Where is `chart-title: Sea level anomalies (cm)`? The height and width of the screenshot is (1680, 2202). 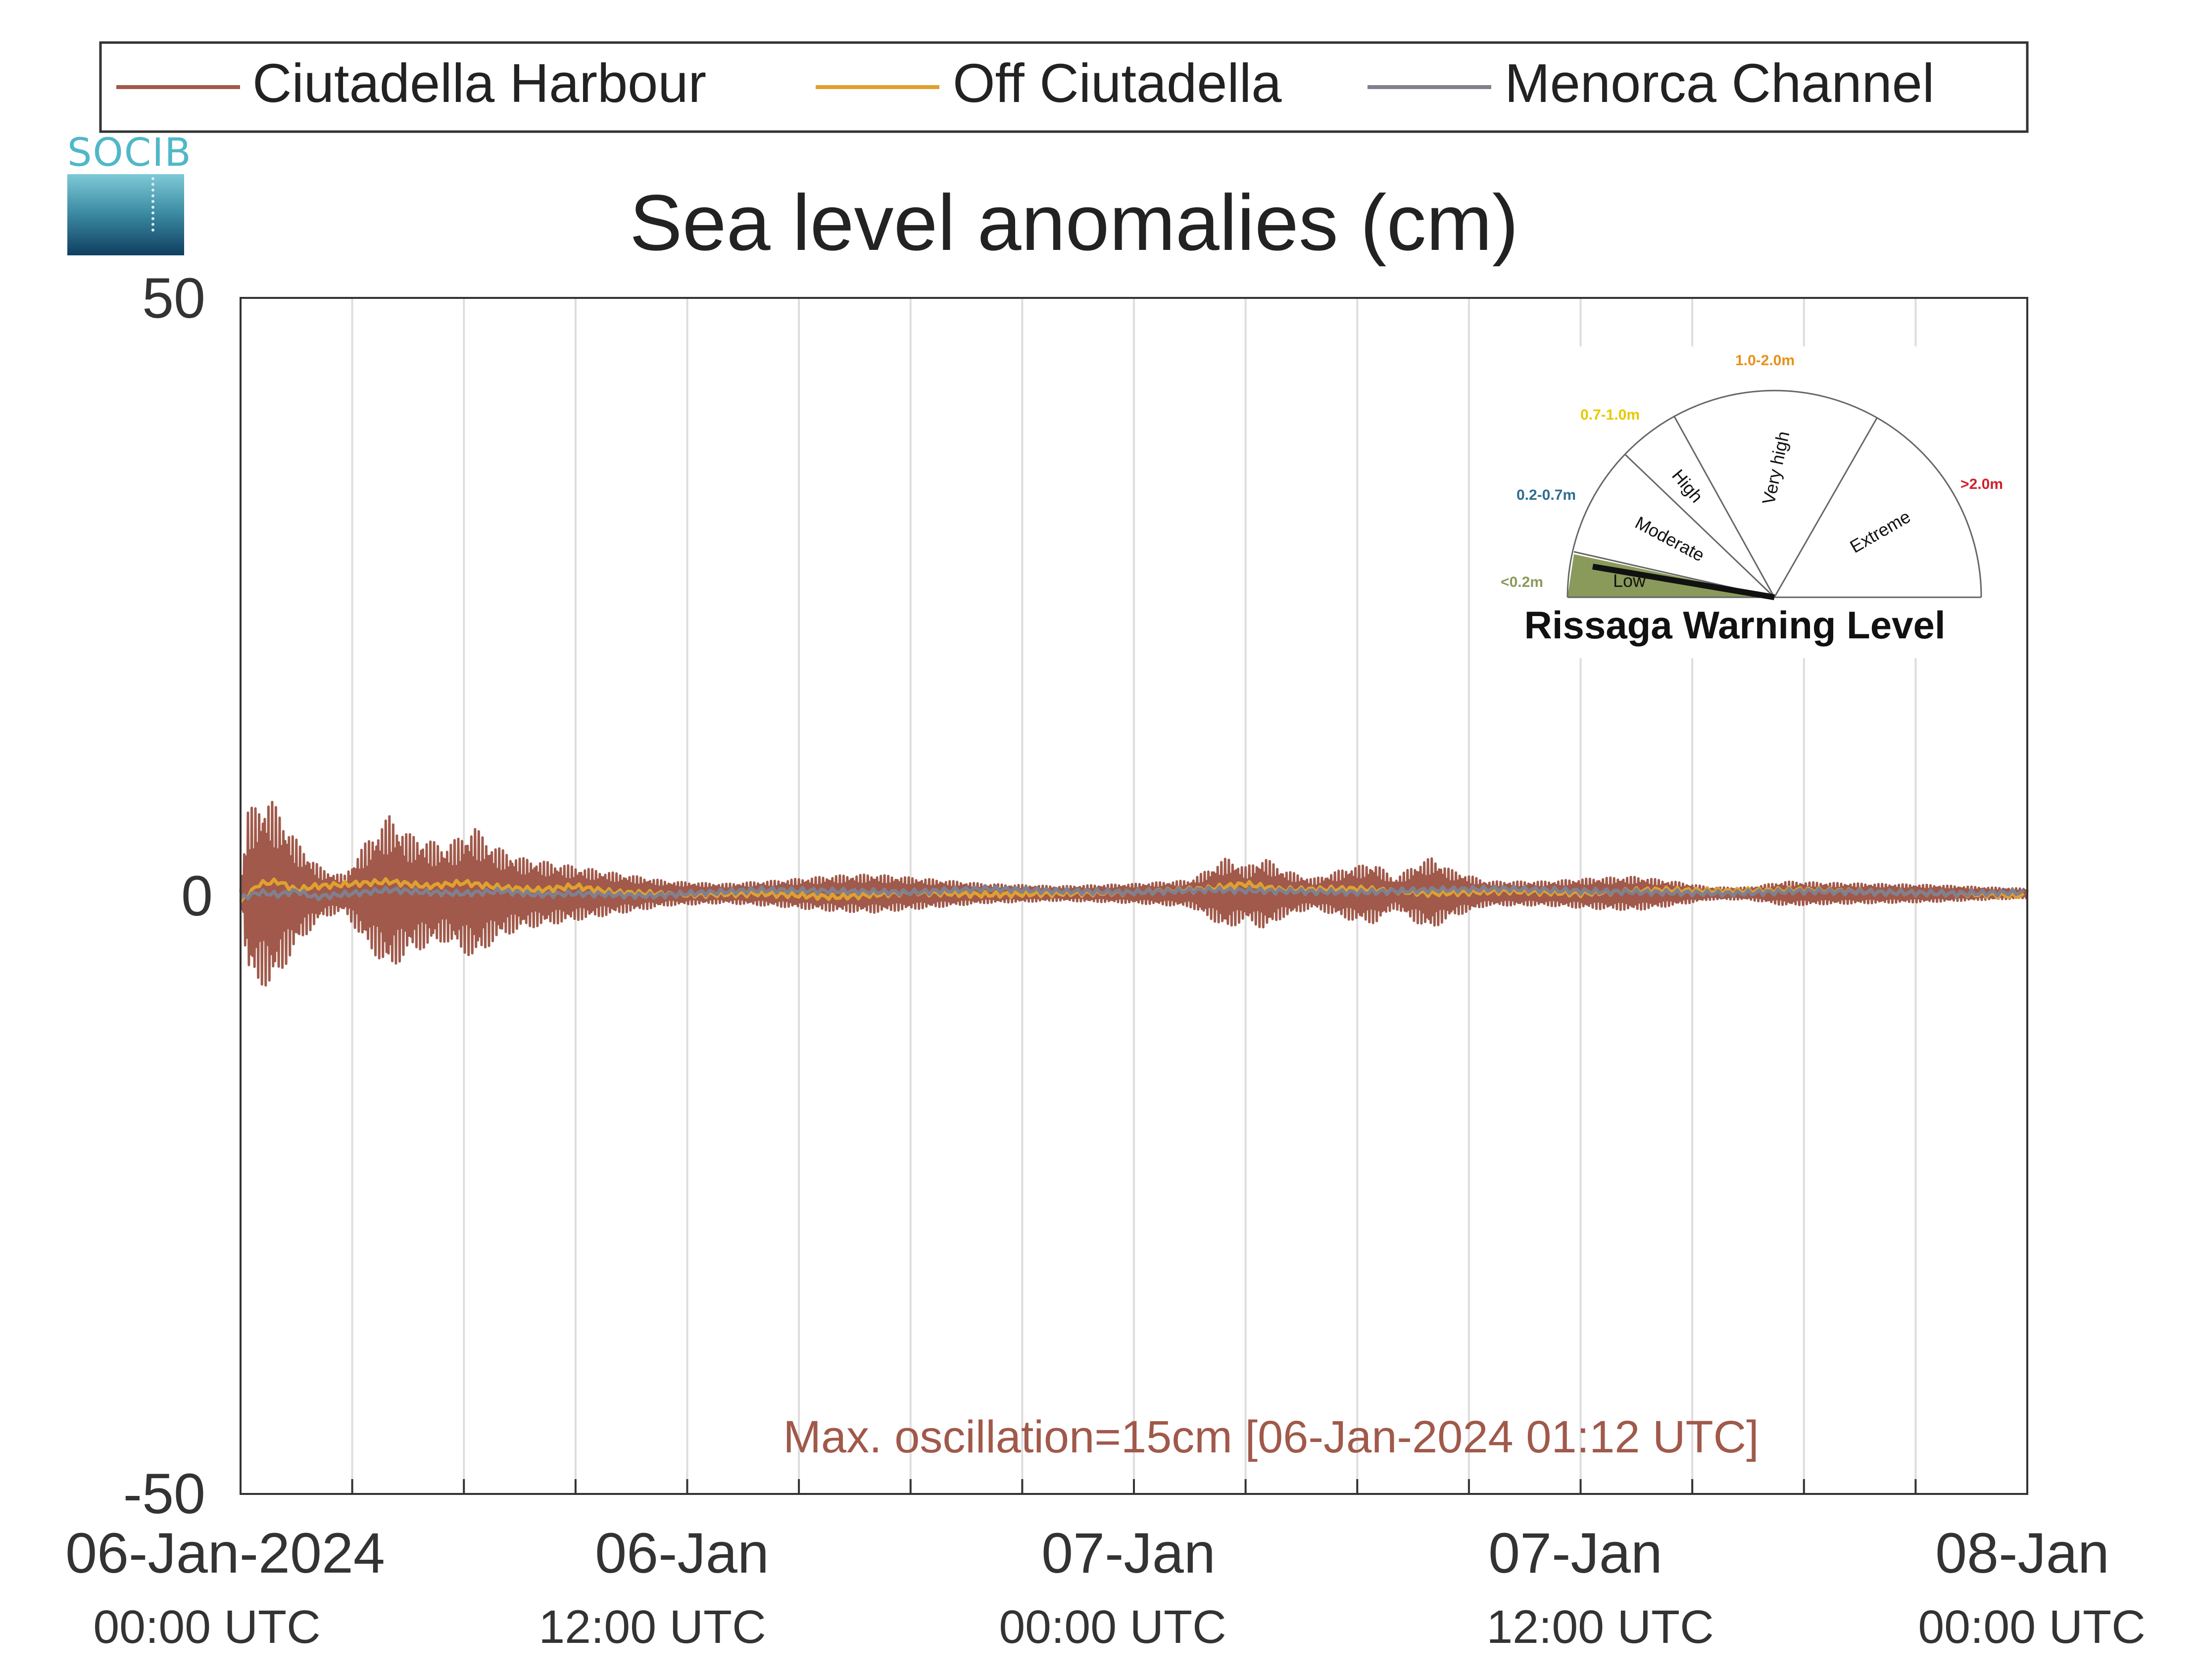
chart-title: Sea level anomalies (cm) is located at coordinates (1074, 223).